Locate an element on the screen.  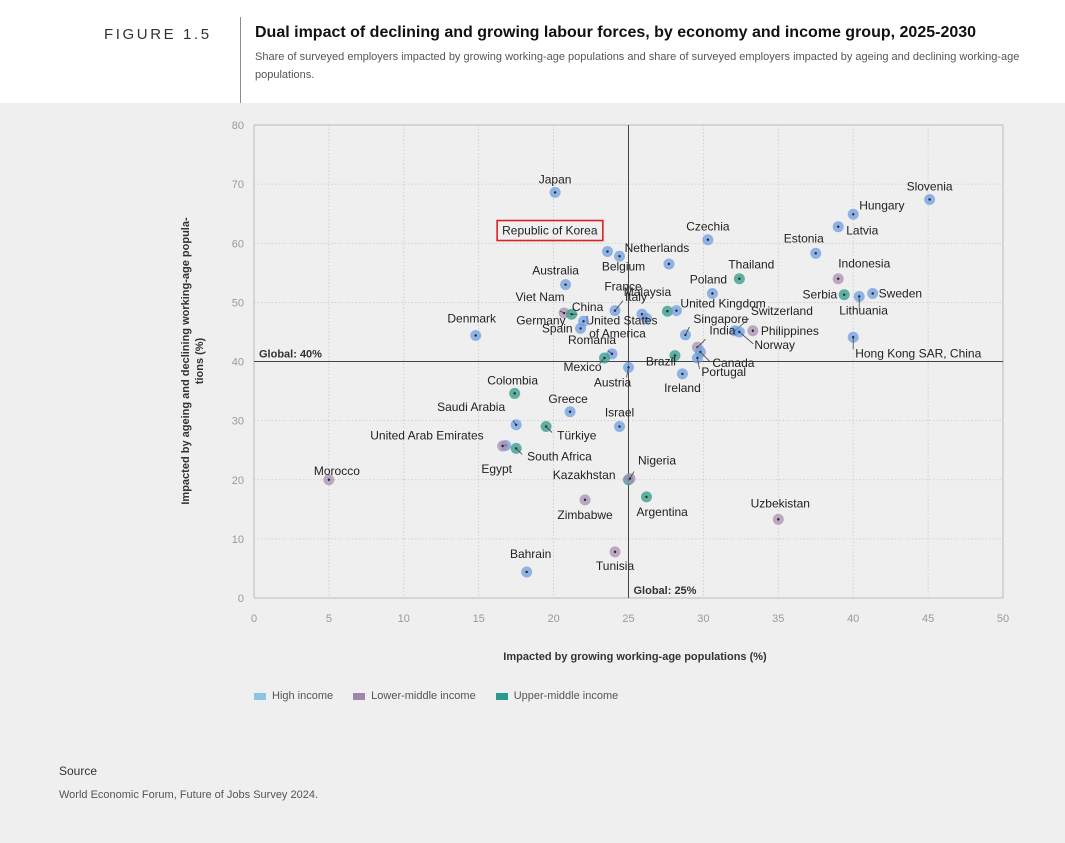
point-center-zimbabwe is located at coordinates (585, 500).